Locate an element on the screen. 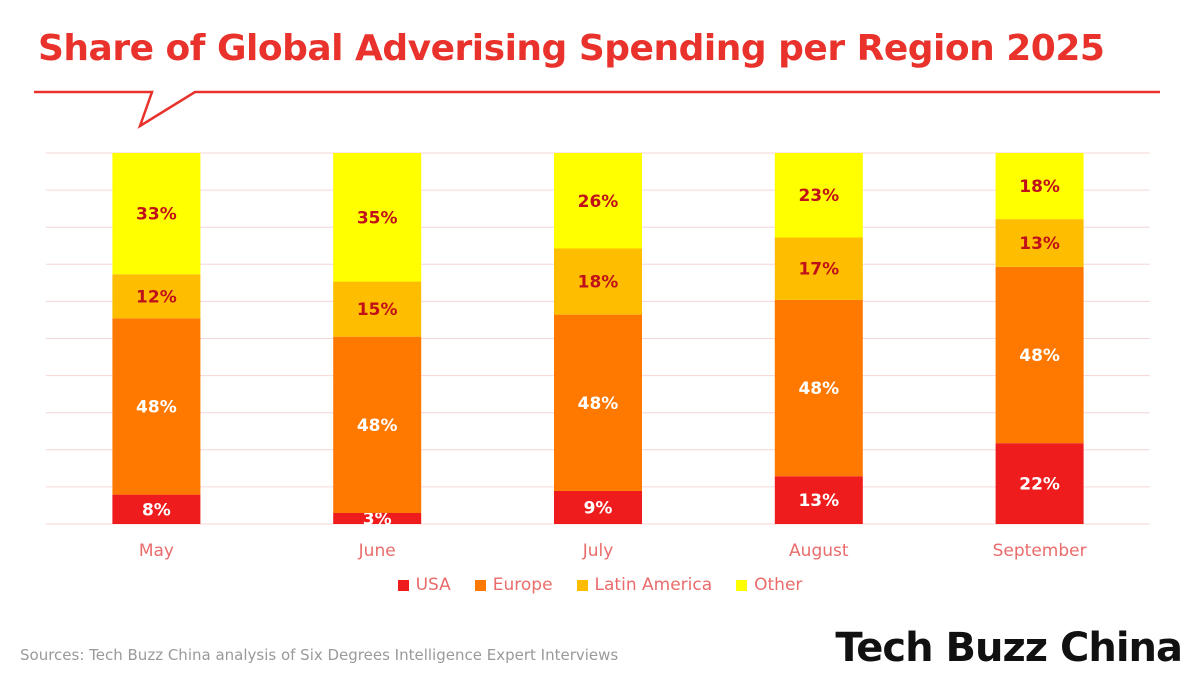 The width and height of the screenshot is (1200, 675). data-label: 35% is located at coordinates (377, 218).